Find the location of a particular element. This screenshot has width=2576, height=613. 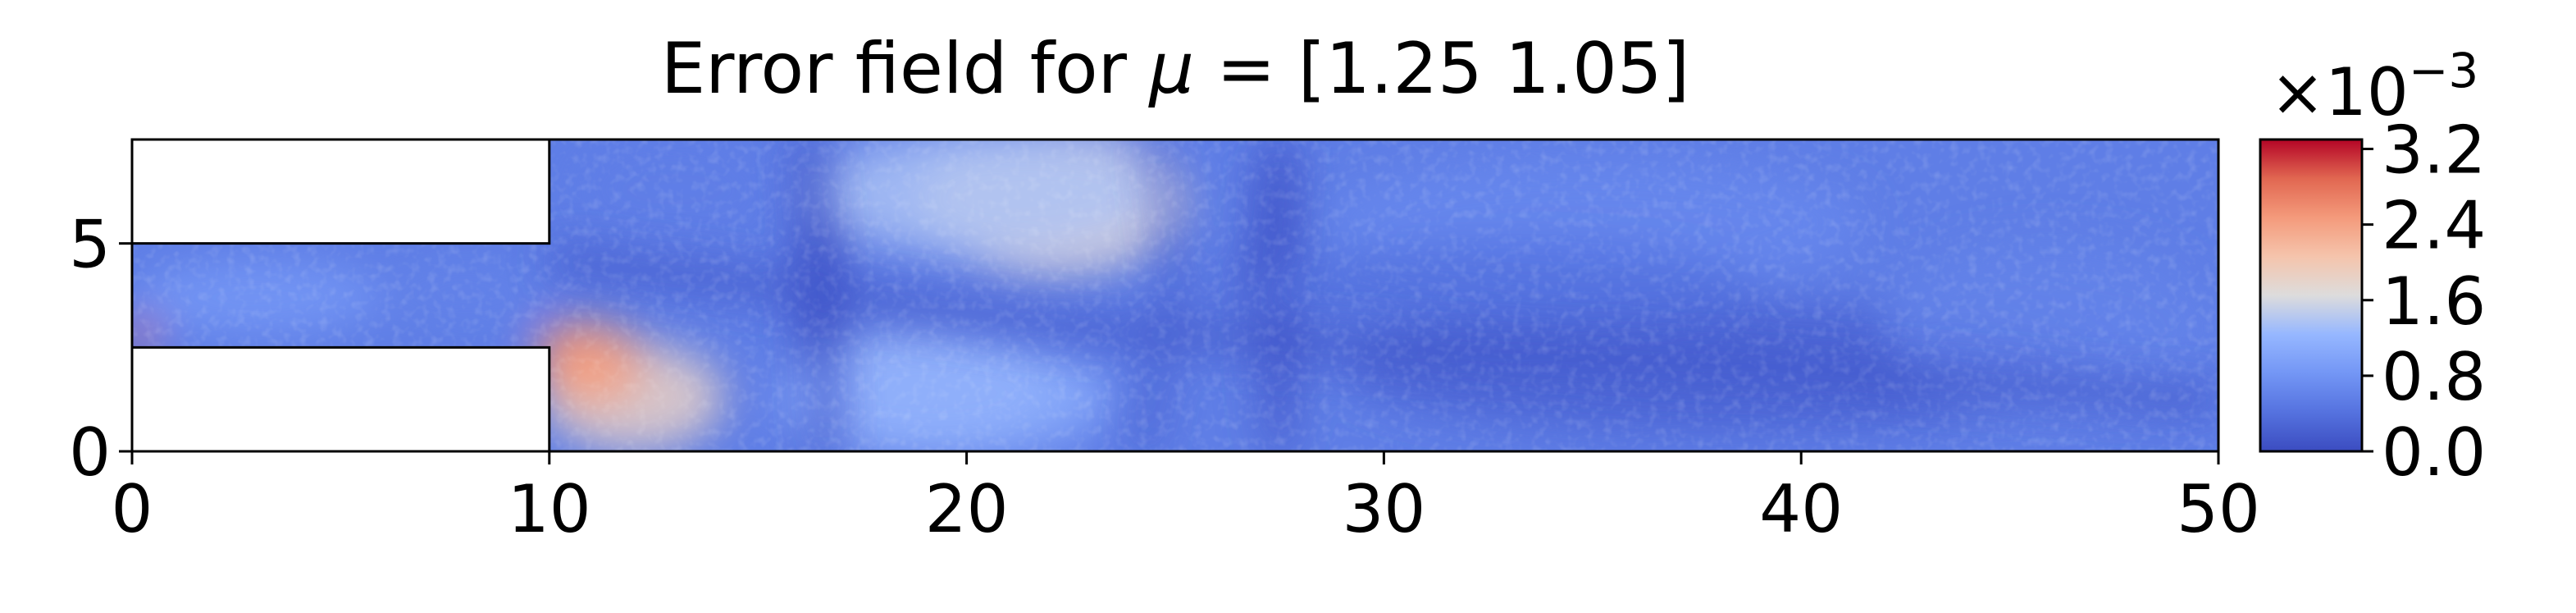

x-tick-label: 0 is located at coordinates (132, 509).